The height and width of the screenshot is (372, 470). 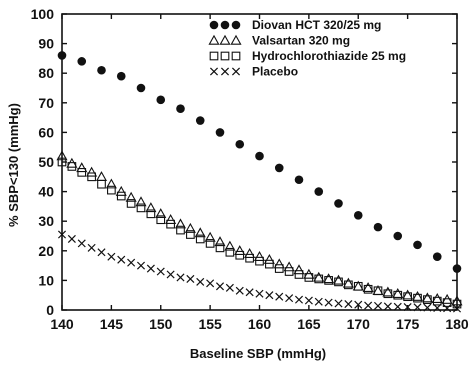 What do you see at coordinates (275, 72) in the screenshot?
I see `legend-label: Placebo` at bounding box center [275, 72].